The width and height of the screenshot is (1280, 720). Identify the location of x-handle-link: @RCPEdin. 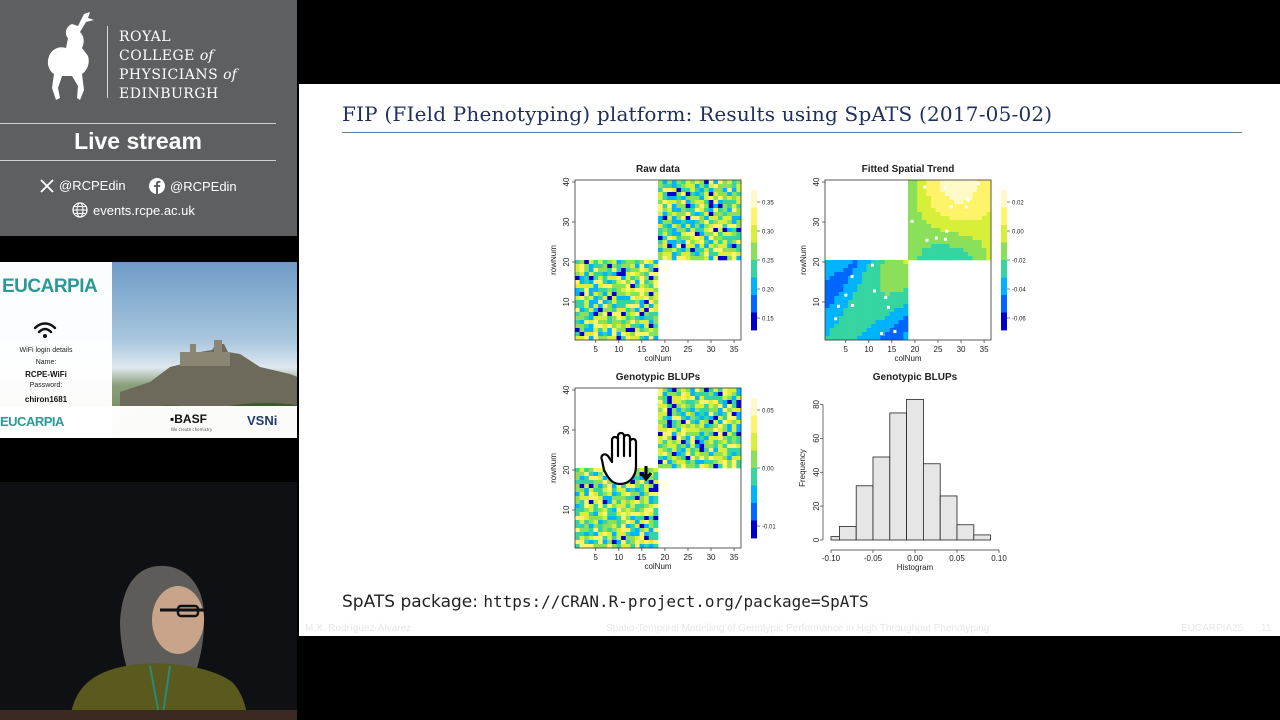
(83, 185).